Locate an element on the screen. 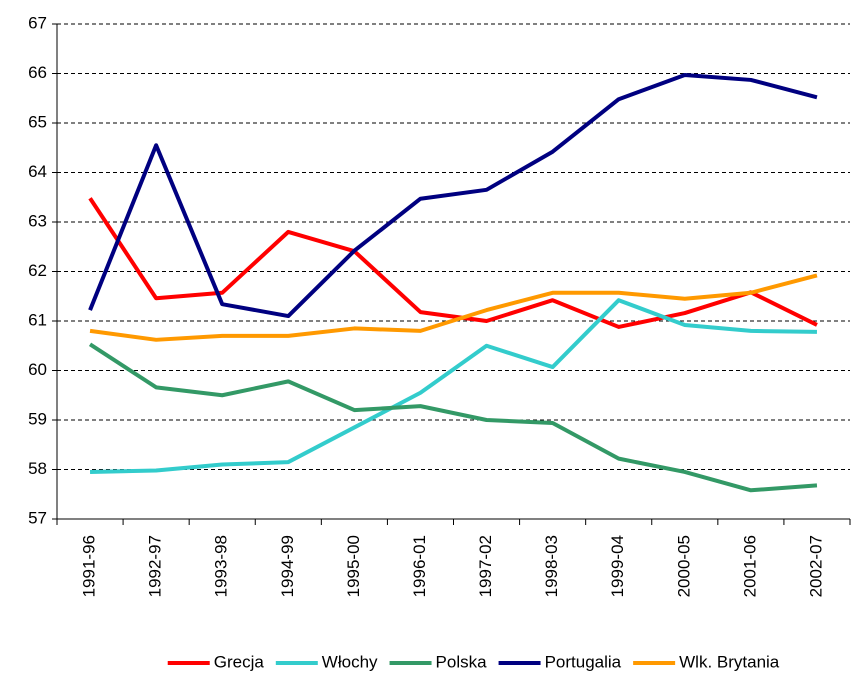 The height and width of the screenshot is (683, 856). x-tick-label: 1993-98 is located at coordinates (221, 566).